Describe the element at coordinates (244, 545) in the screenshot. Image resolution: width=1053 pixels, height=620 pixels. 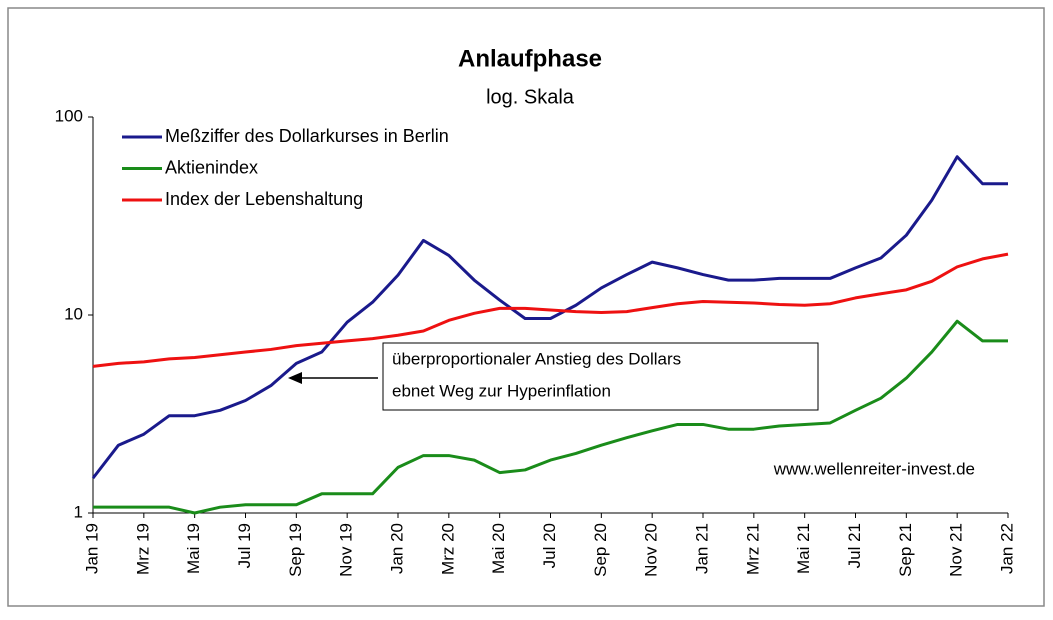
I see `x-tick-label: Jul 19` at that location.